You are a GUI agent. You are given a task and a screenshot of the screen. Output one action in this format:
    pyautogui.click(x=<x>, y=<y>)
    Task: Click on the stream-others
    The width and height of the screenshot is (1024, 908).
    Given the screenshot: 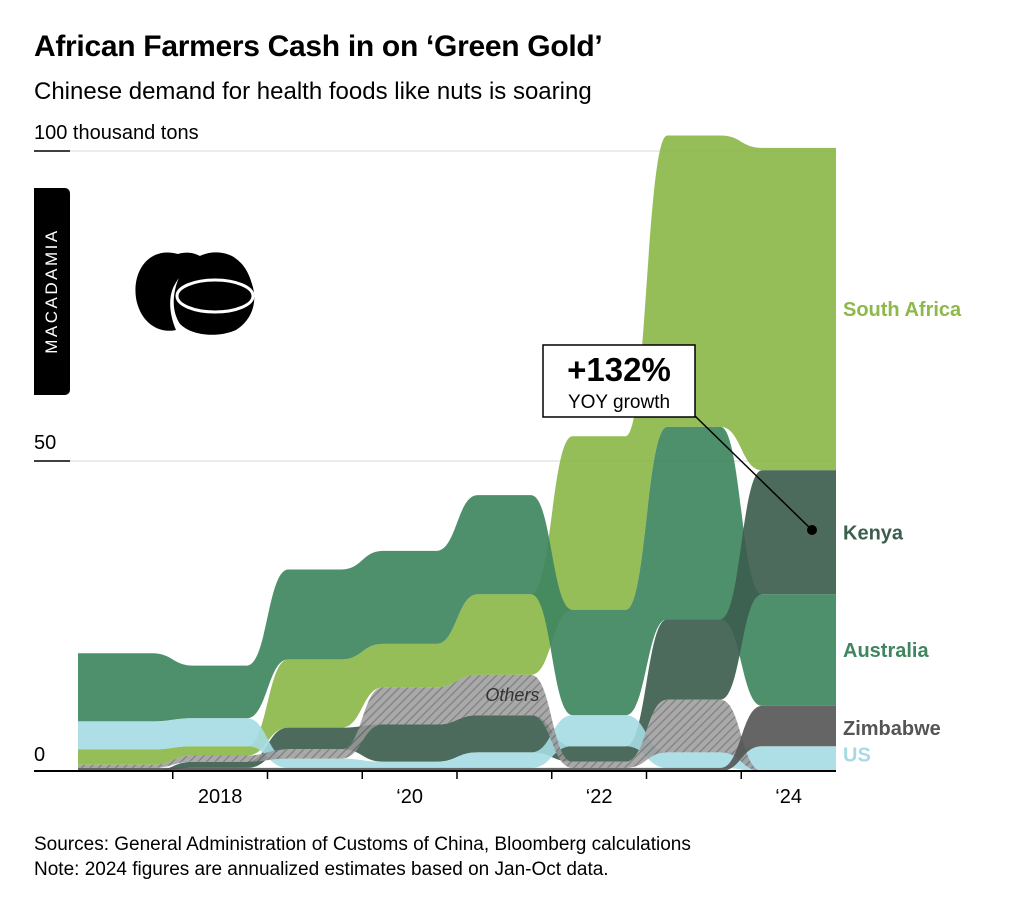 What is the action you would take?
    pyautogui.click(x=457, y=722)
    